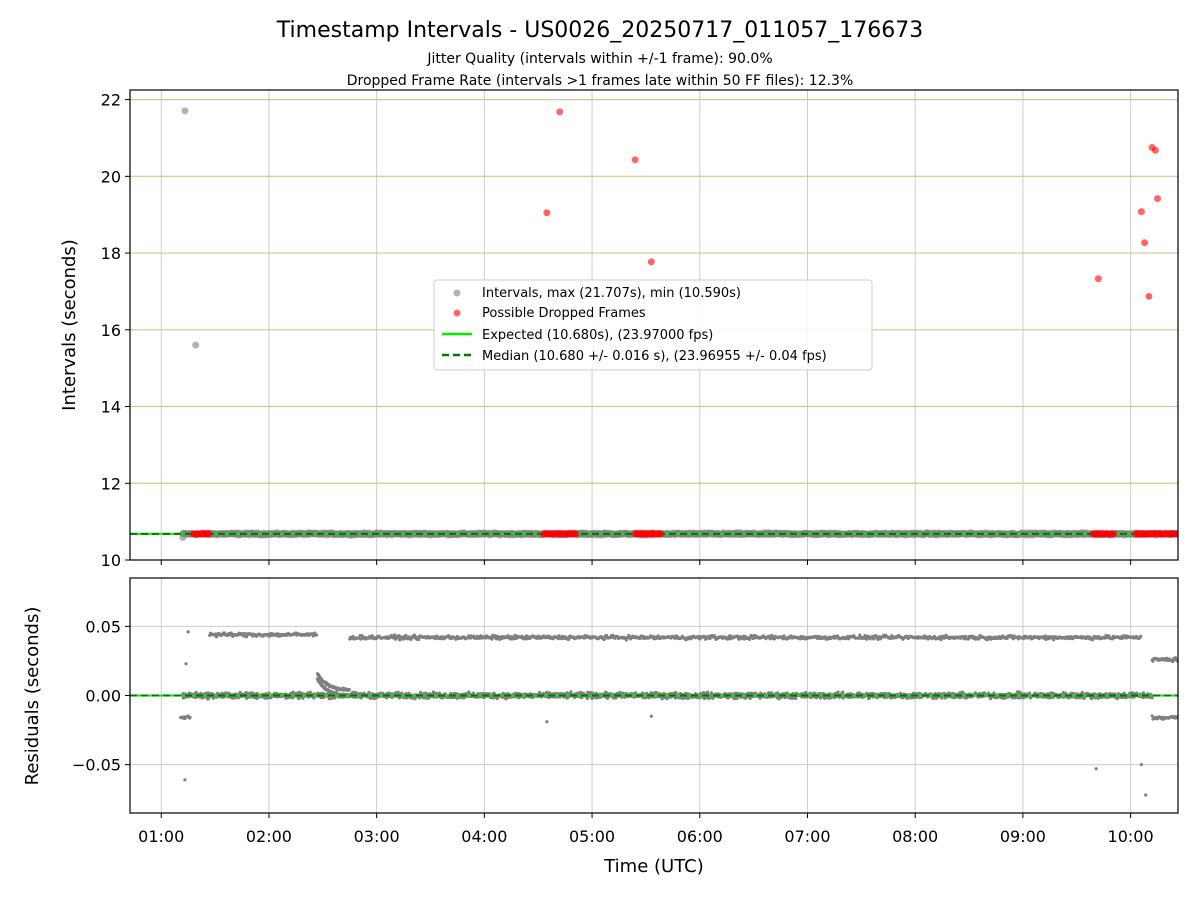 This screenshot has width=1200, height=900. Describe the element at coordinates (103, 626) in the screenshot. I see `bottom-y-tick-label-0: 0.05` at that location.